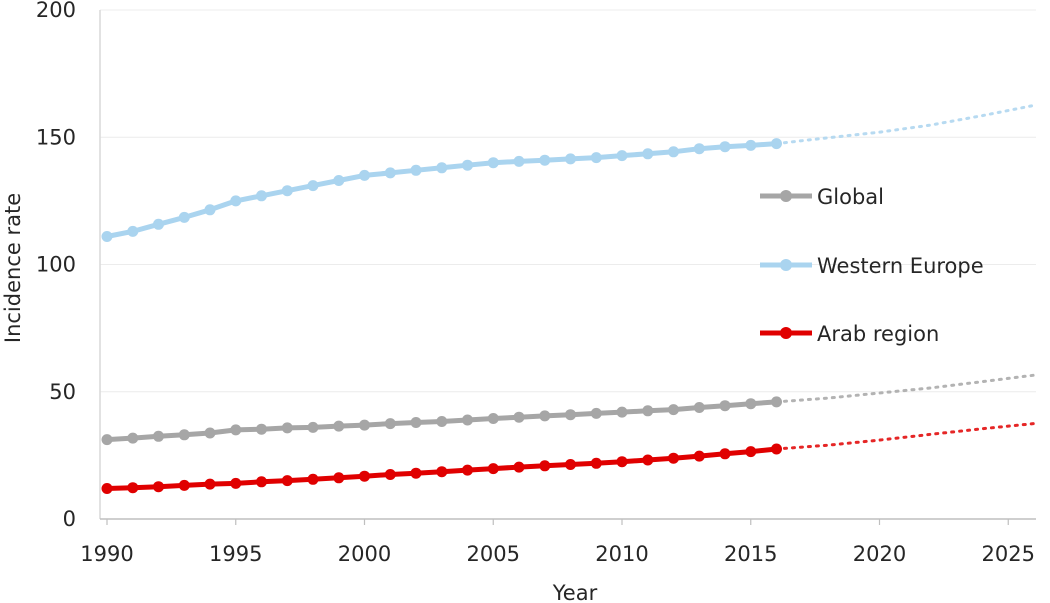 Image resolution: width=1050 pixels, height=603 pixels. Describe the element at coordinates (106, 554) in the screenshot. I see `x-tick-label: 1990` at that location.